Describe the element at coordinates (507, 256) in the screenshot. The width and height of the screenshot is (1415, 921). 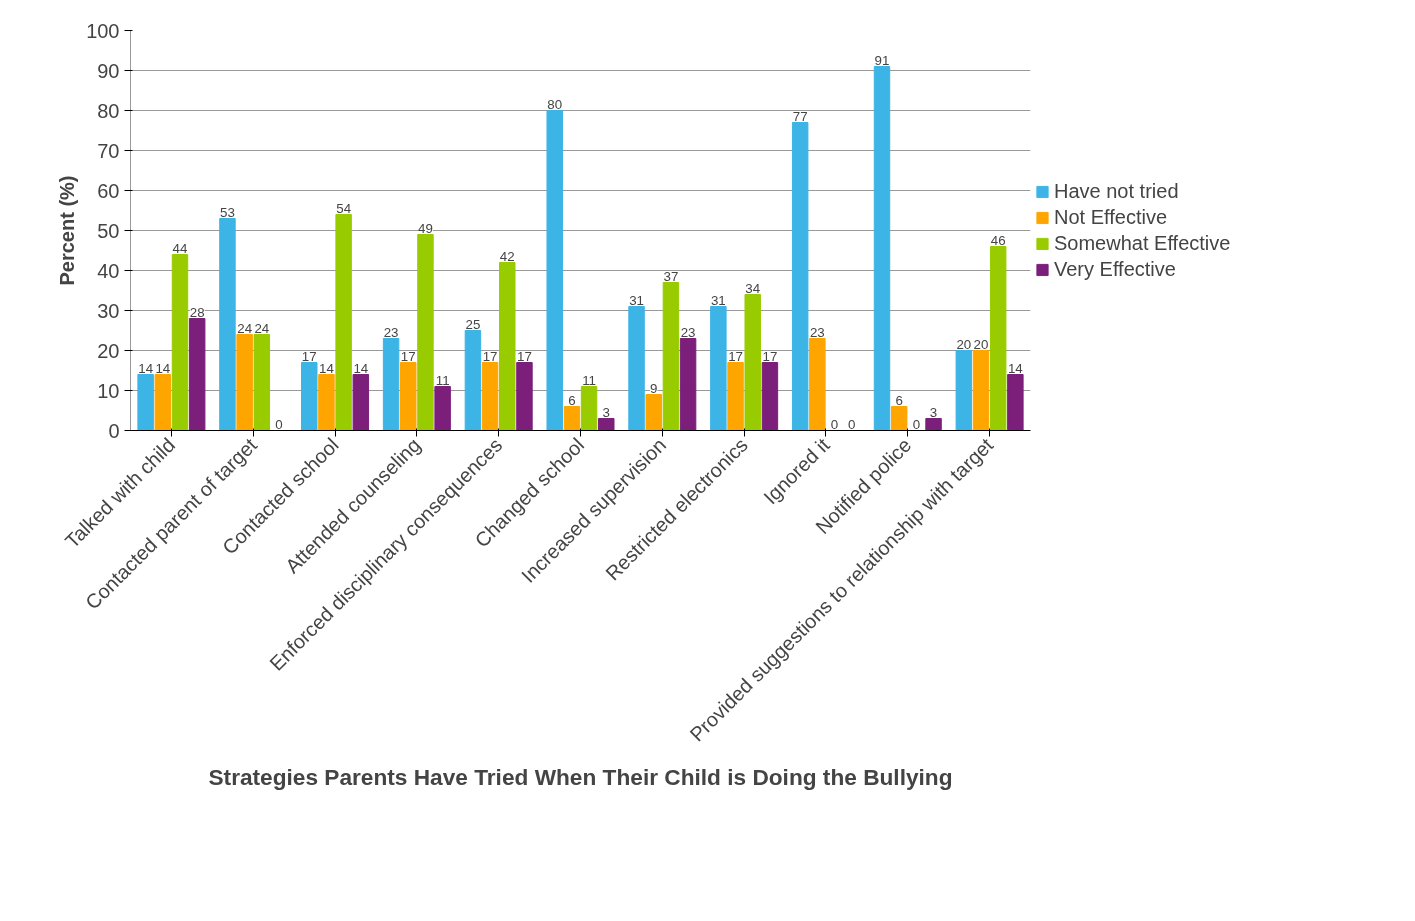
I see `data-label: 42` at that location.